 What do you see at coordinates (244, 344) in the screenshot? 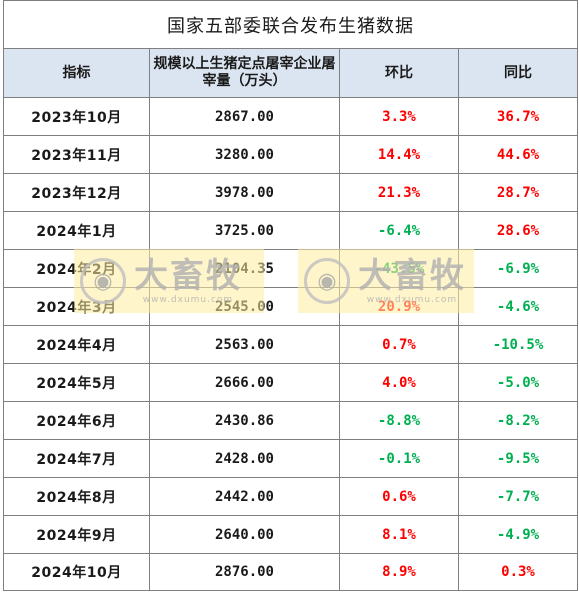
I see `slaughter-count-cell: 2563.00` at bounding box center [244, 344].